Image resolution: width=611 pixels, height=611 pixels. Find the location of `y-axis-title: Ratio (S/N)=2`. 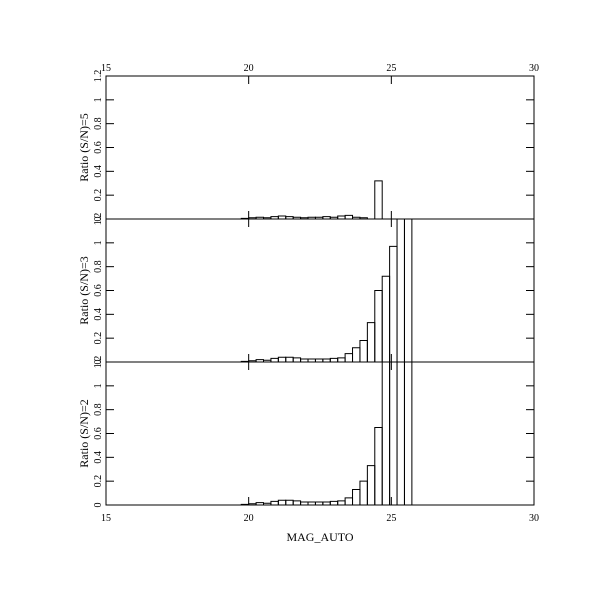

y-axis-title: Ratio (S/N)=2 is located at coordinates (84, 433).